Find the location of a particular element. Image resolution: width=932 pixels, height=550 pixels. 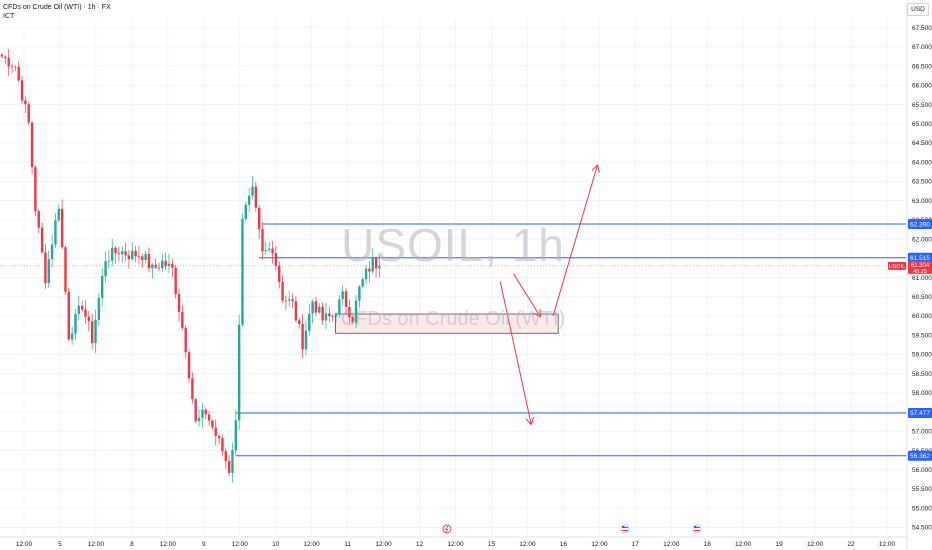

currency-button: USD is located at coordinates (918, 9).